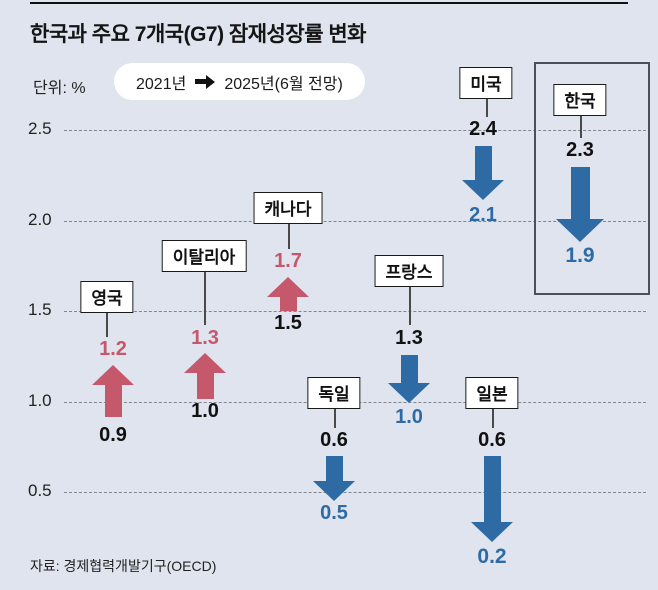  I want to click on value-2021: 1.3, so click(409, 338).